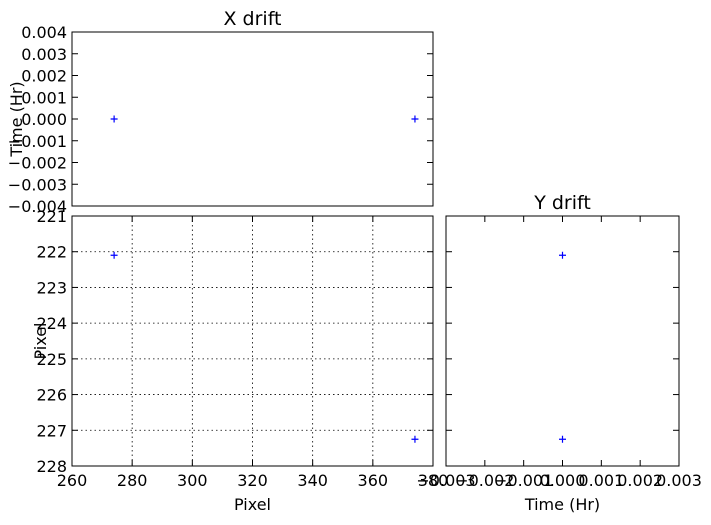 This screenshot has width=711, height=525. Describe the element at coordinates (51, 216) in the screenshot. I see `main-ytick-label: 221` at that location.